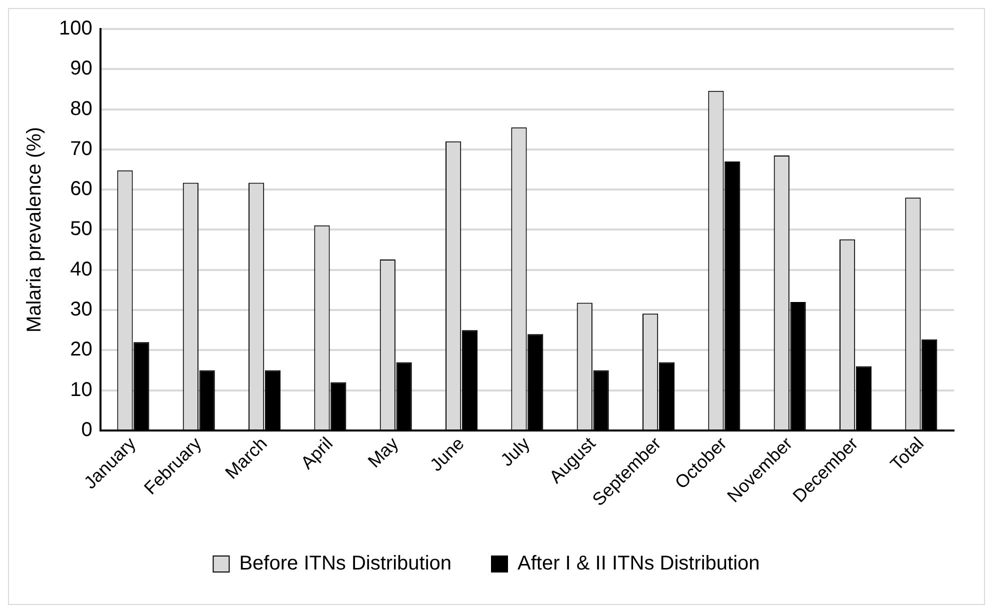 Image resolution: width=993 pixels, height=613 pixels. What do you see at coordinates (81, 189) in the screenshot?
I see `y-tick-label: 60` at bounding box center [81, 189].